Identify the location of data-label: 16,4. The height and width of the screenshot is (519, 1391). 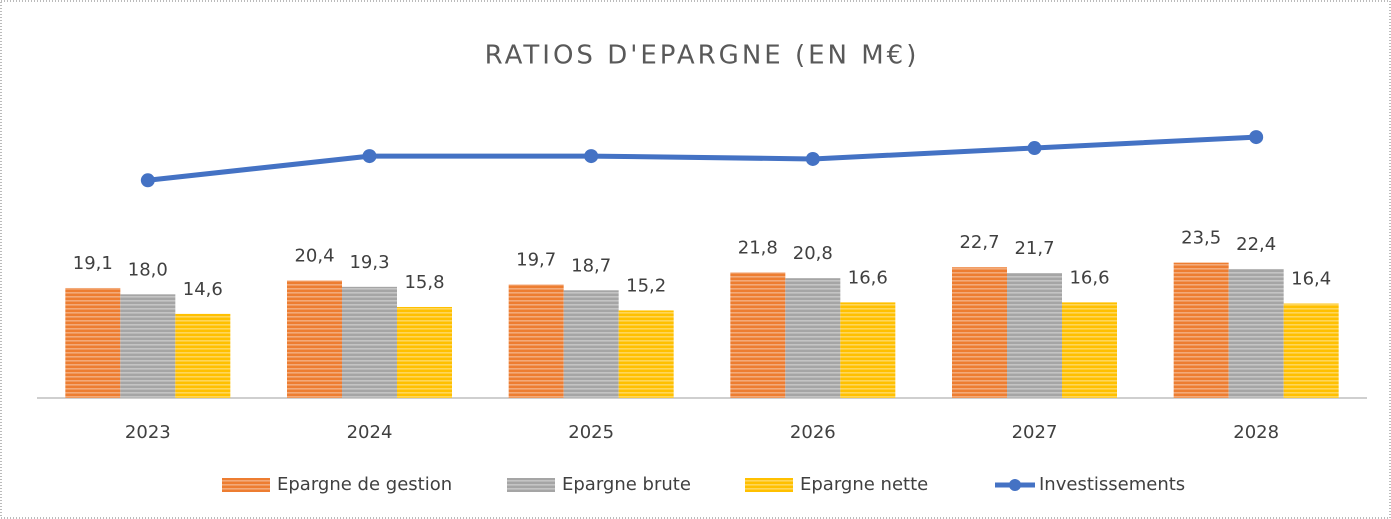
(1311, 279).